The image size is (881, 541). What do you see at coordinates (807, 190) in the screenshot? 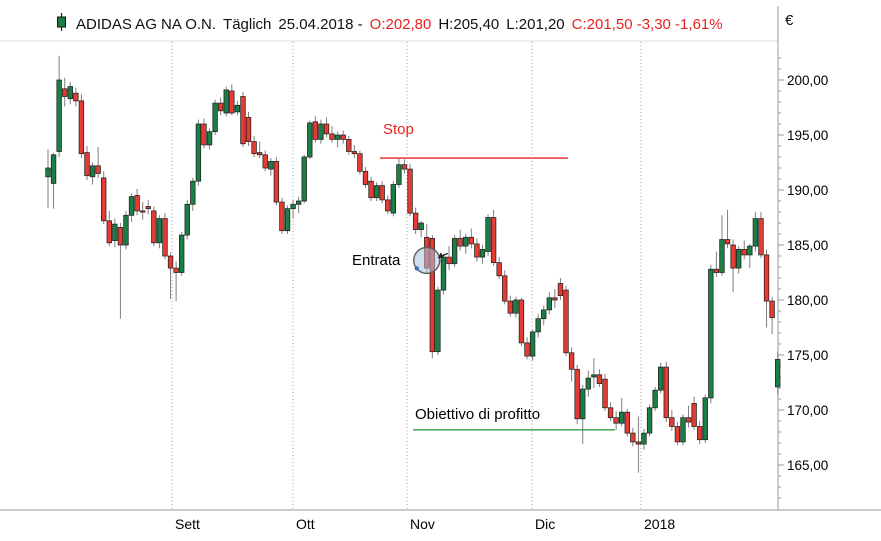
I see `y-axis-tick-label: 190,00` at bounding box center [807, 190].